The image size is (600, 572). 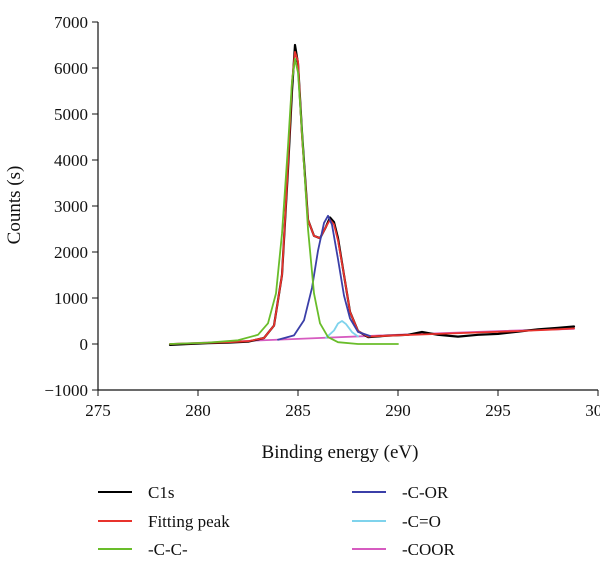 I want to click on legend: C1s Fitting peak -C-C- -C-OR -C=O -COOR, so click(x=277, y=521).